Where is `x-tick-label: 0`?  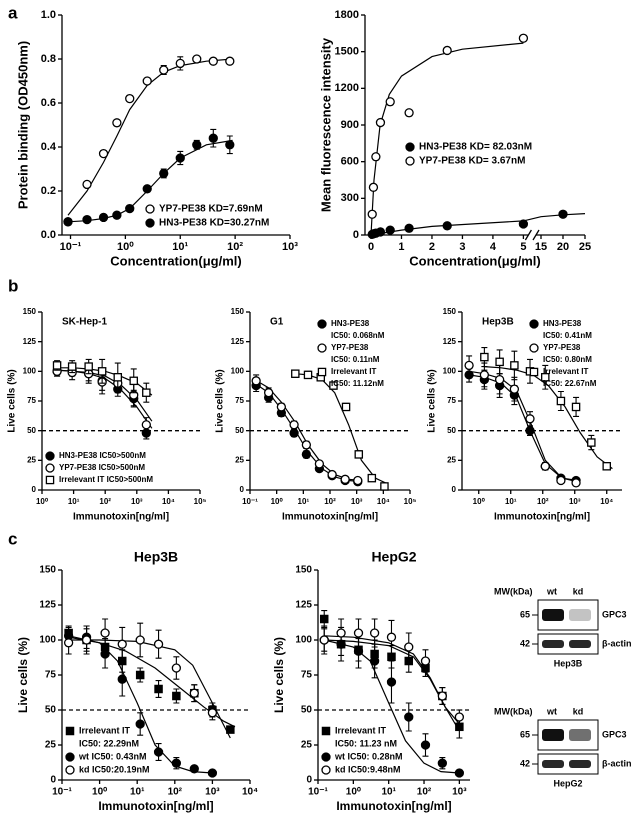
x-tick-label: 0 is located at coordinates (371, 247).